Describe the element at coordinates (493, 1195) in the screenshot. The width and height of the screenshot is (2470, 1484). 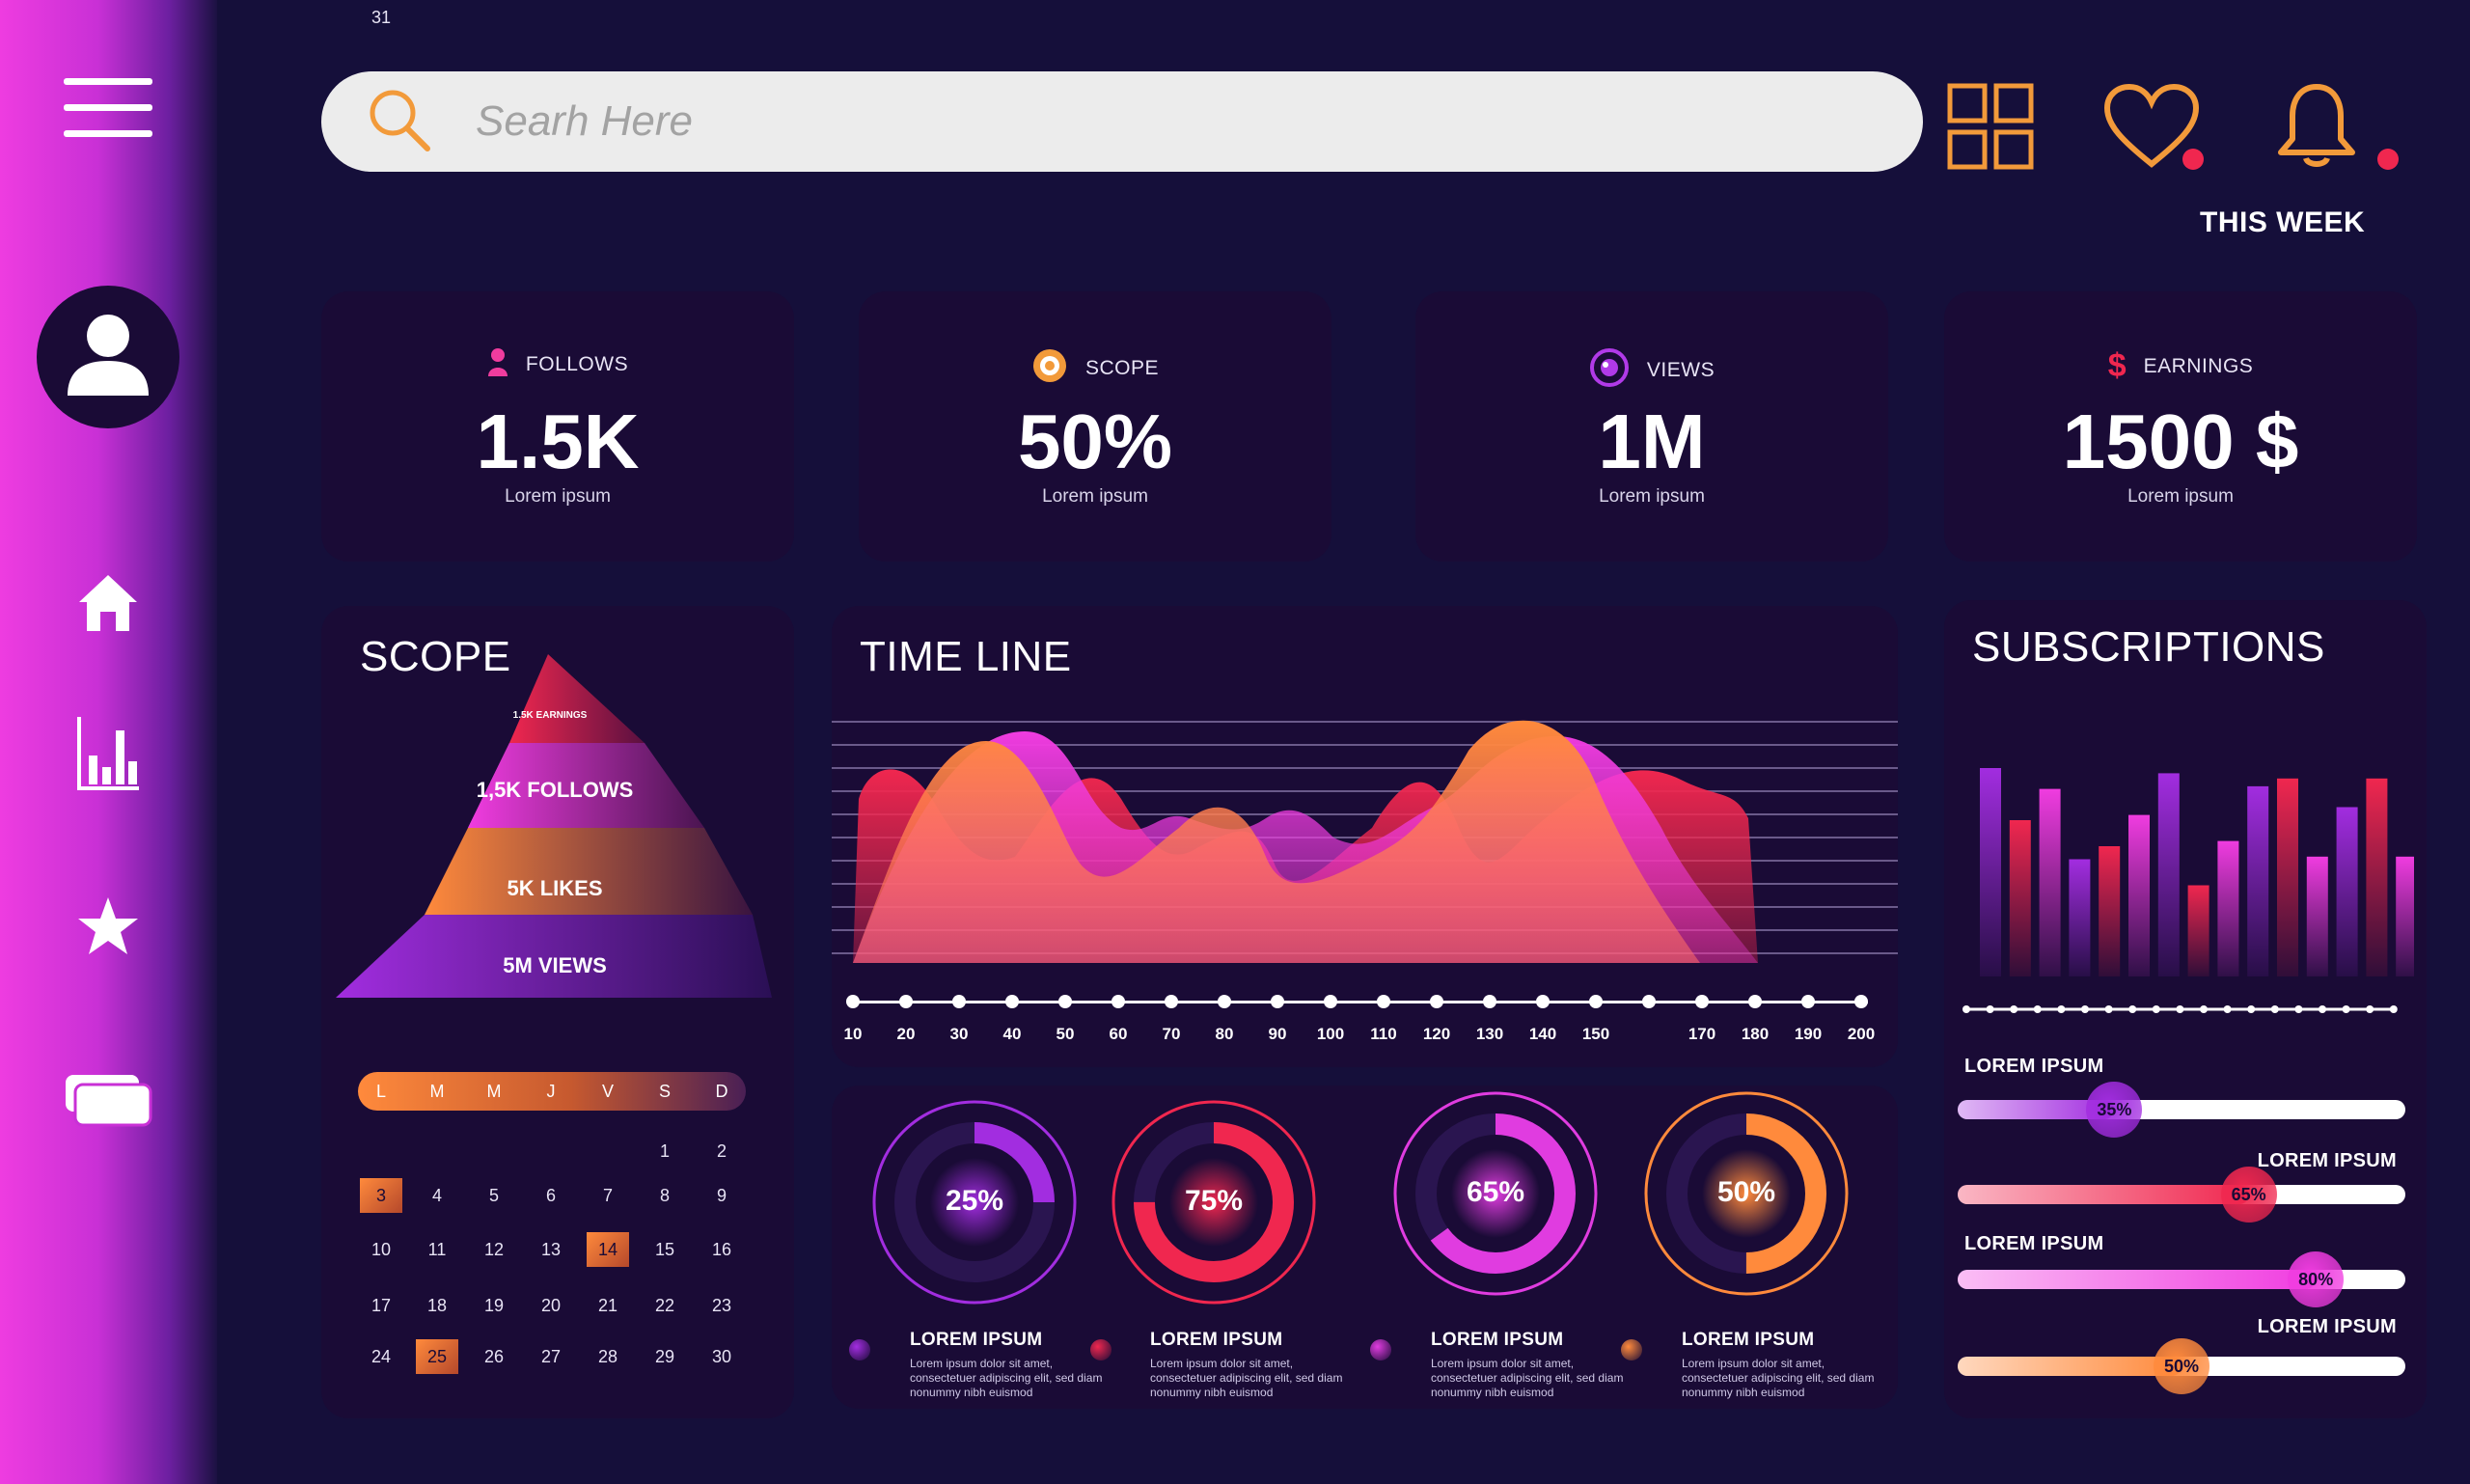
I see `calendar-day: 5` at that location.